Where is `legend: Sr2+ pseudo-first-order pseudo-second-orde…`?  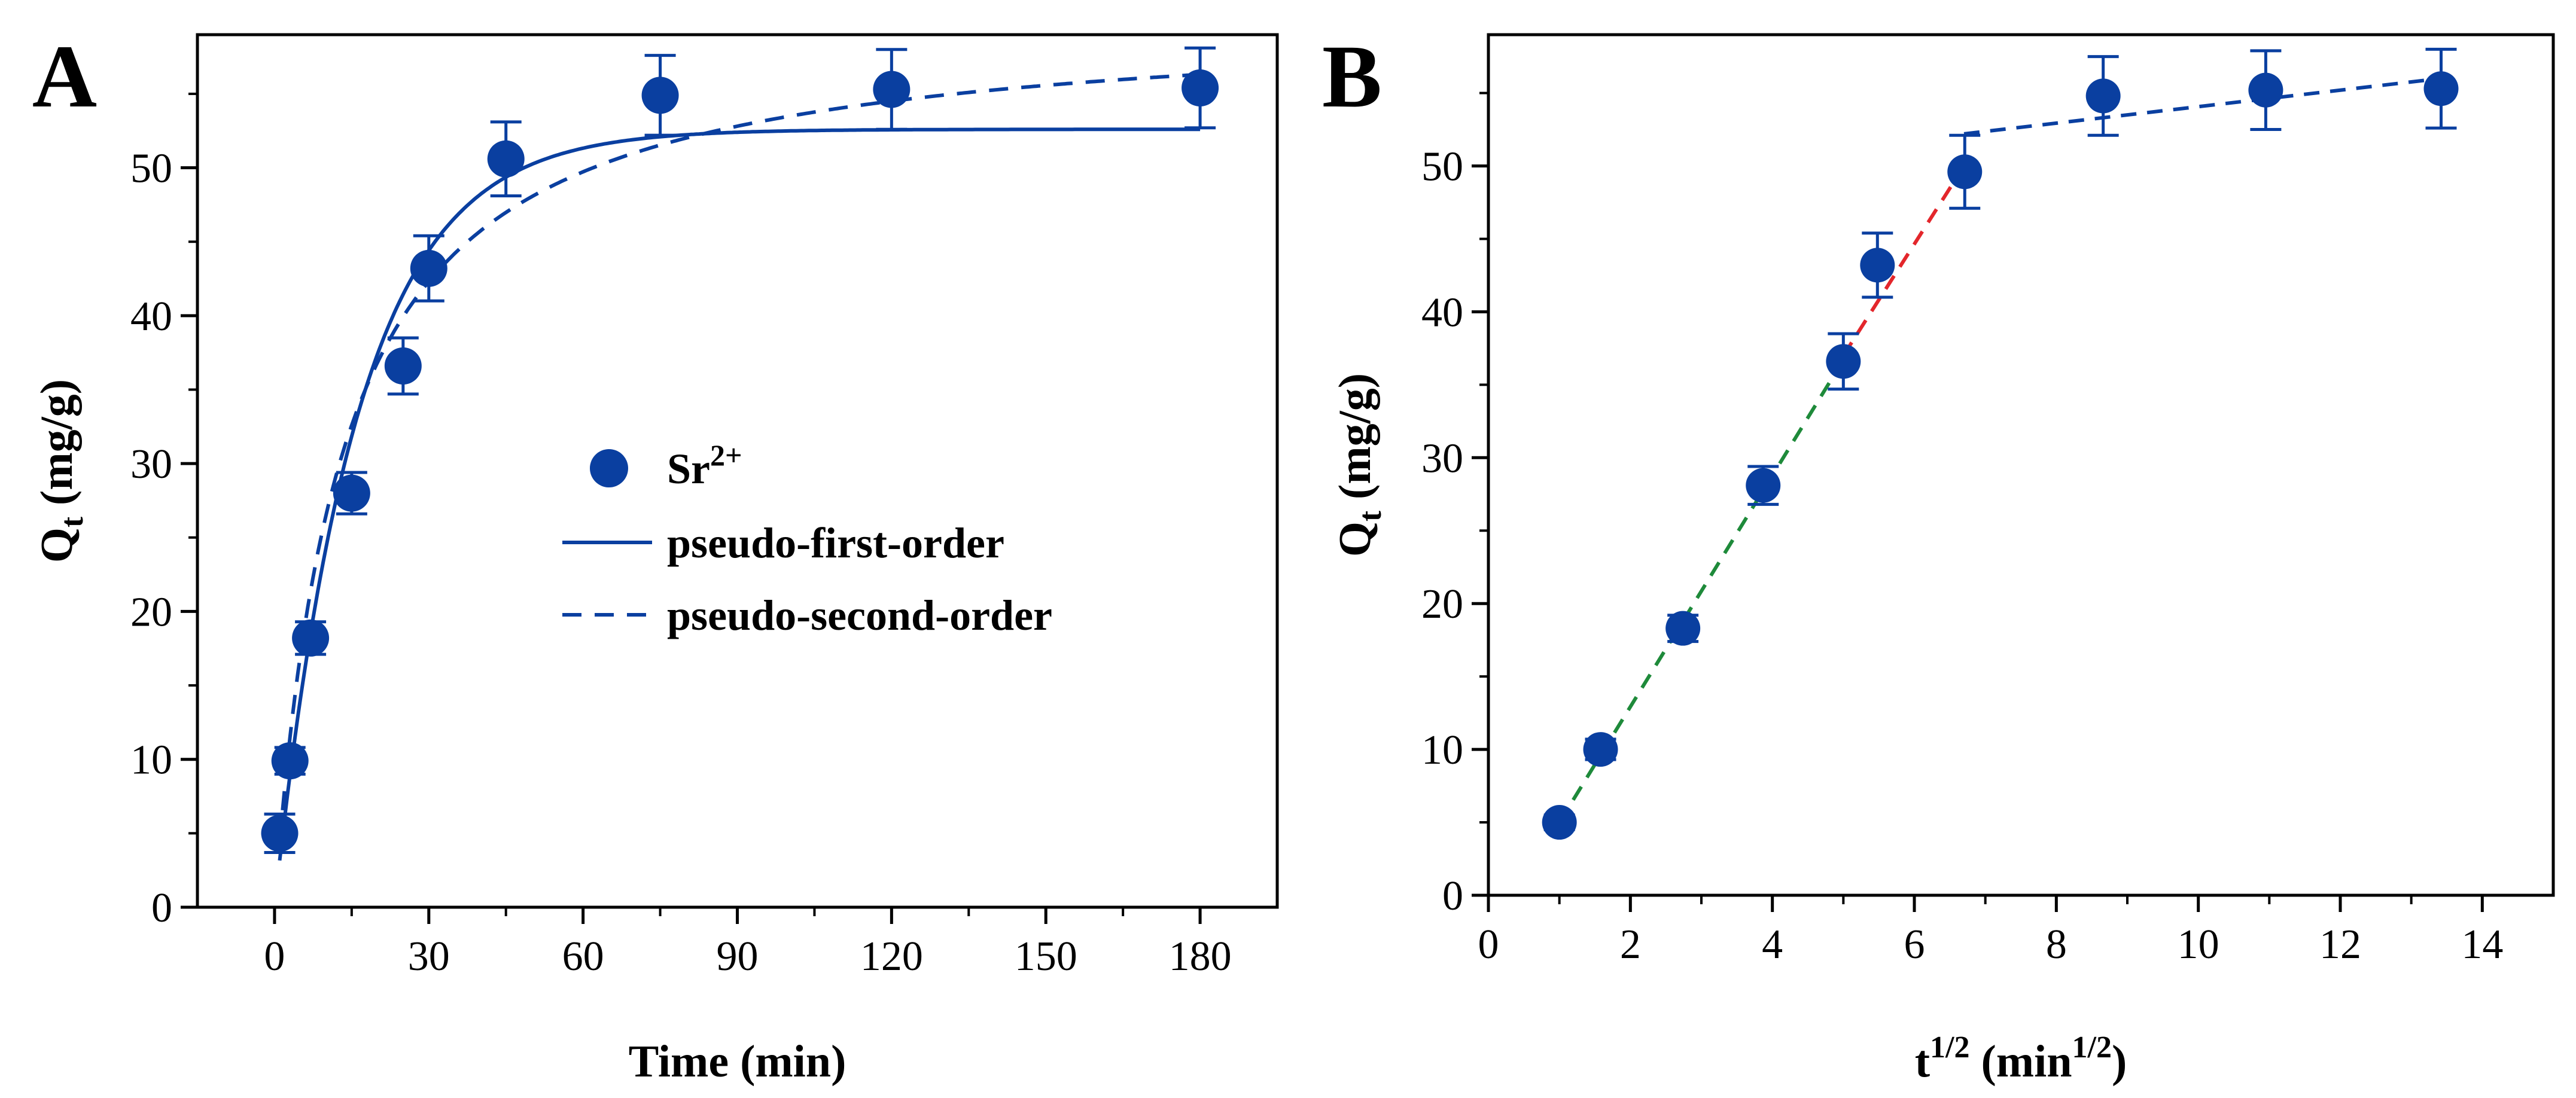
legend: Sr2+ pseudo-first-order pseudo-second-orde… is located at coordinates (807, 538).